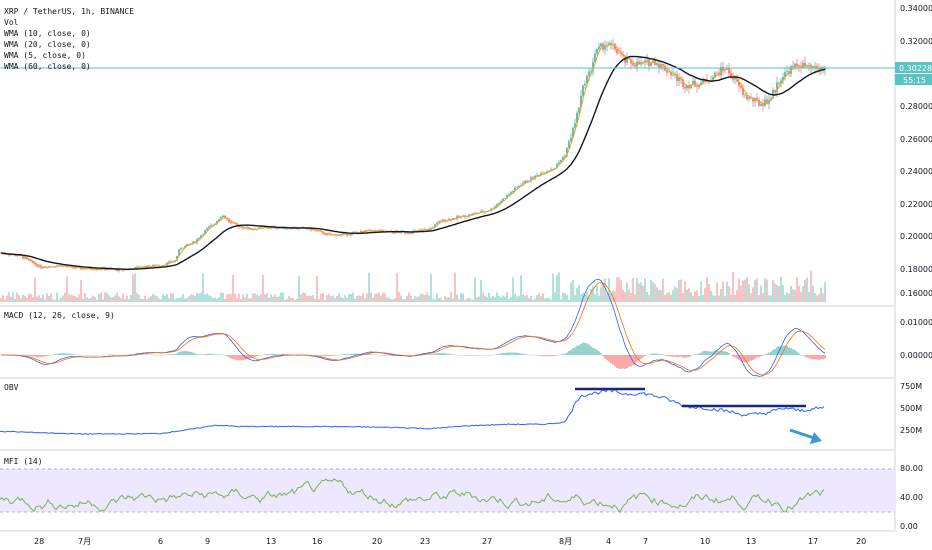 The height and width of the screenshot is (550, 932). I want to click on mfi-tick: 40.00, so click(911, 497).